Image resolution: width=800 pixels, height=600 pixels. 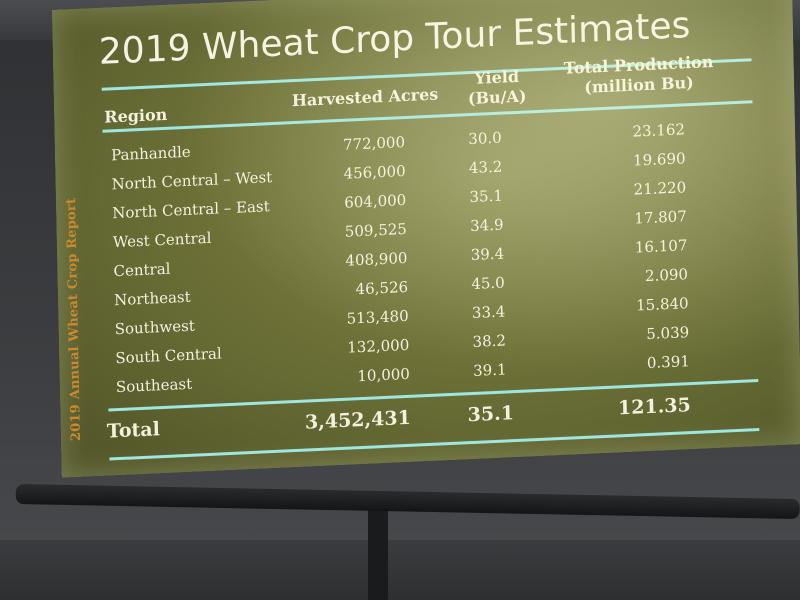 I want to click on total-label: Total, so click(x=133, y=430).